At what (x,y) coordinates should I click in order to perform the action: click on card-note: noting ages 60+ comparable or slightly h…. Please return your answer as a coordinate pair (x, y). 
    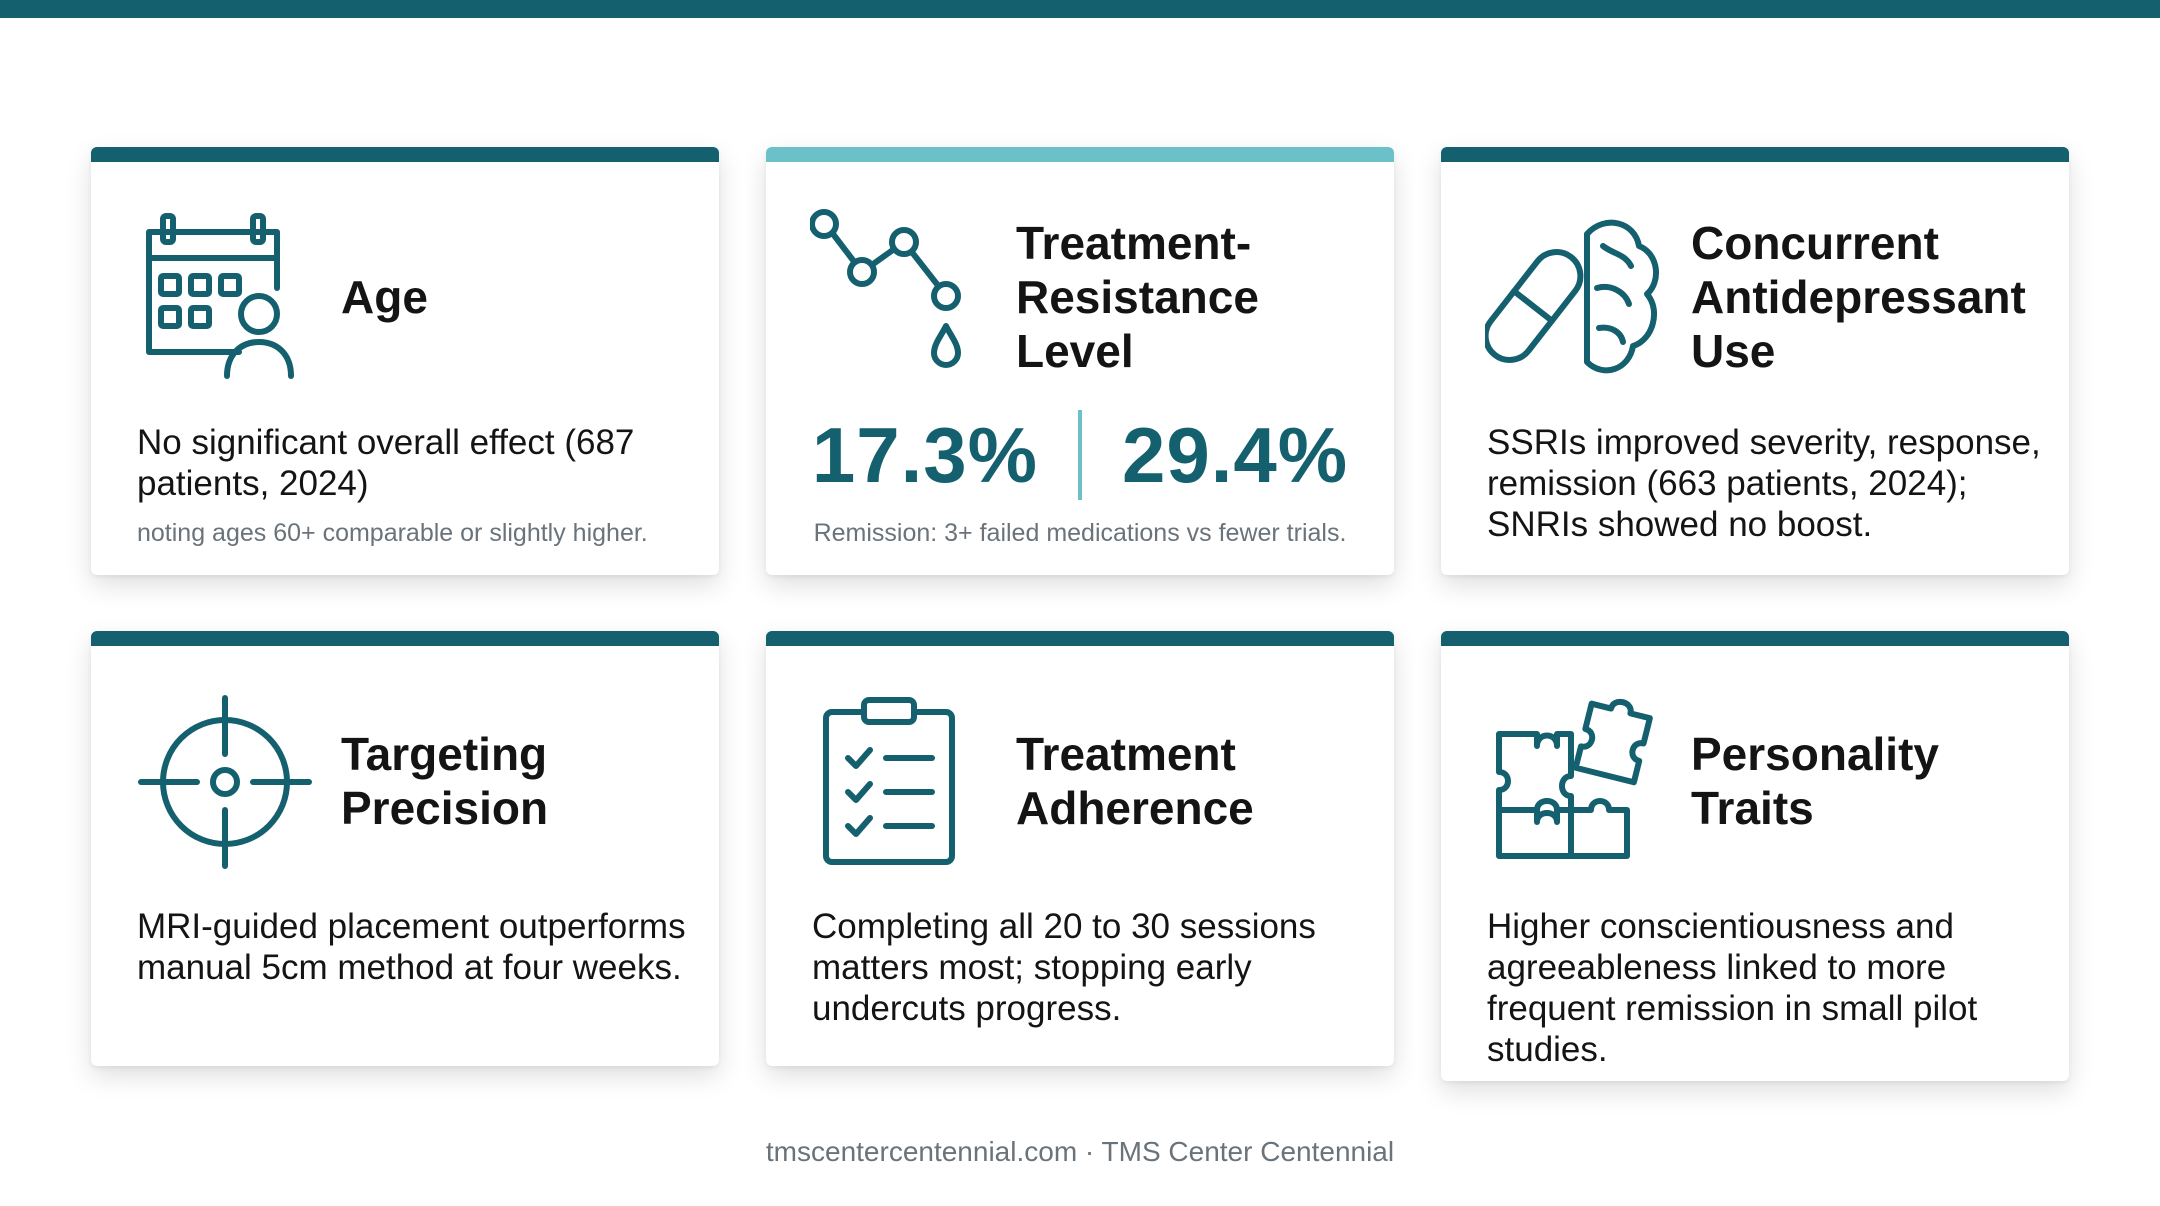
    Looking at the image, I should click on (392, 533).